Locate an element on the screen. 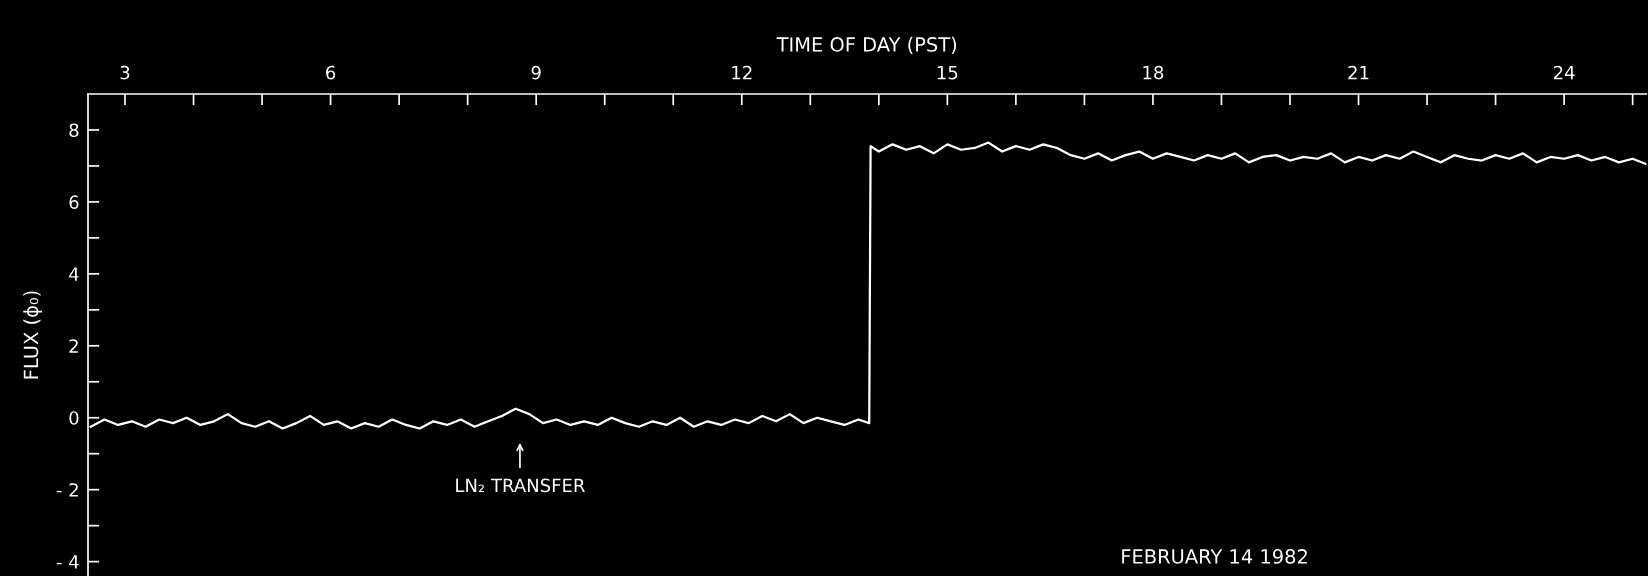  x-tick-label: 3 is located at coordinates (125, 72).